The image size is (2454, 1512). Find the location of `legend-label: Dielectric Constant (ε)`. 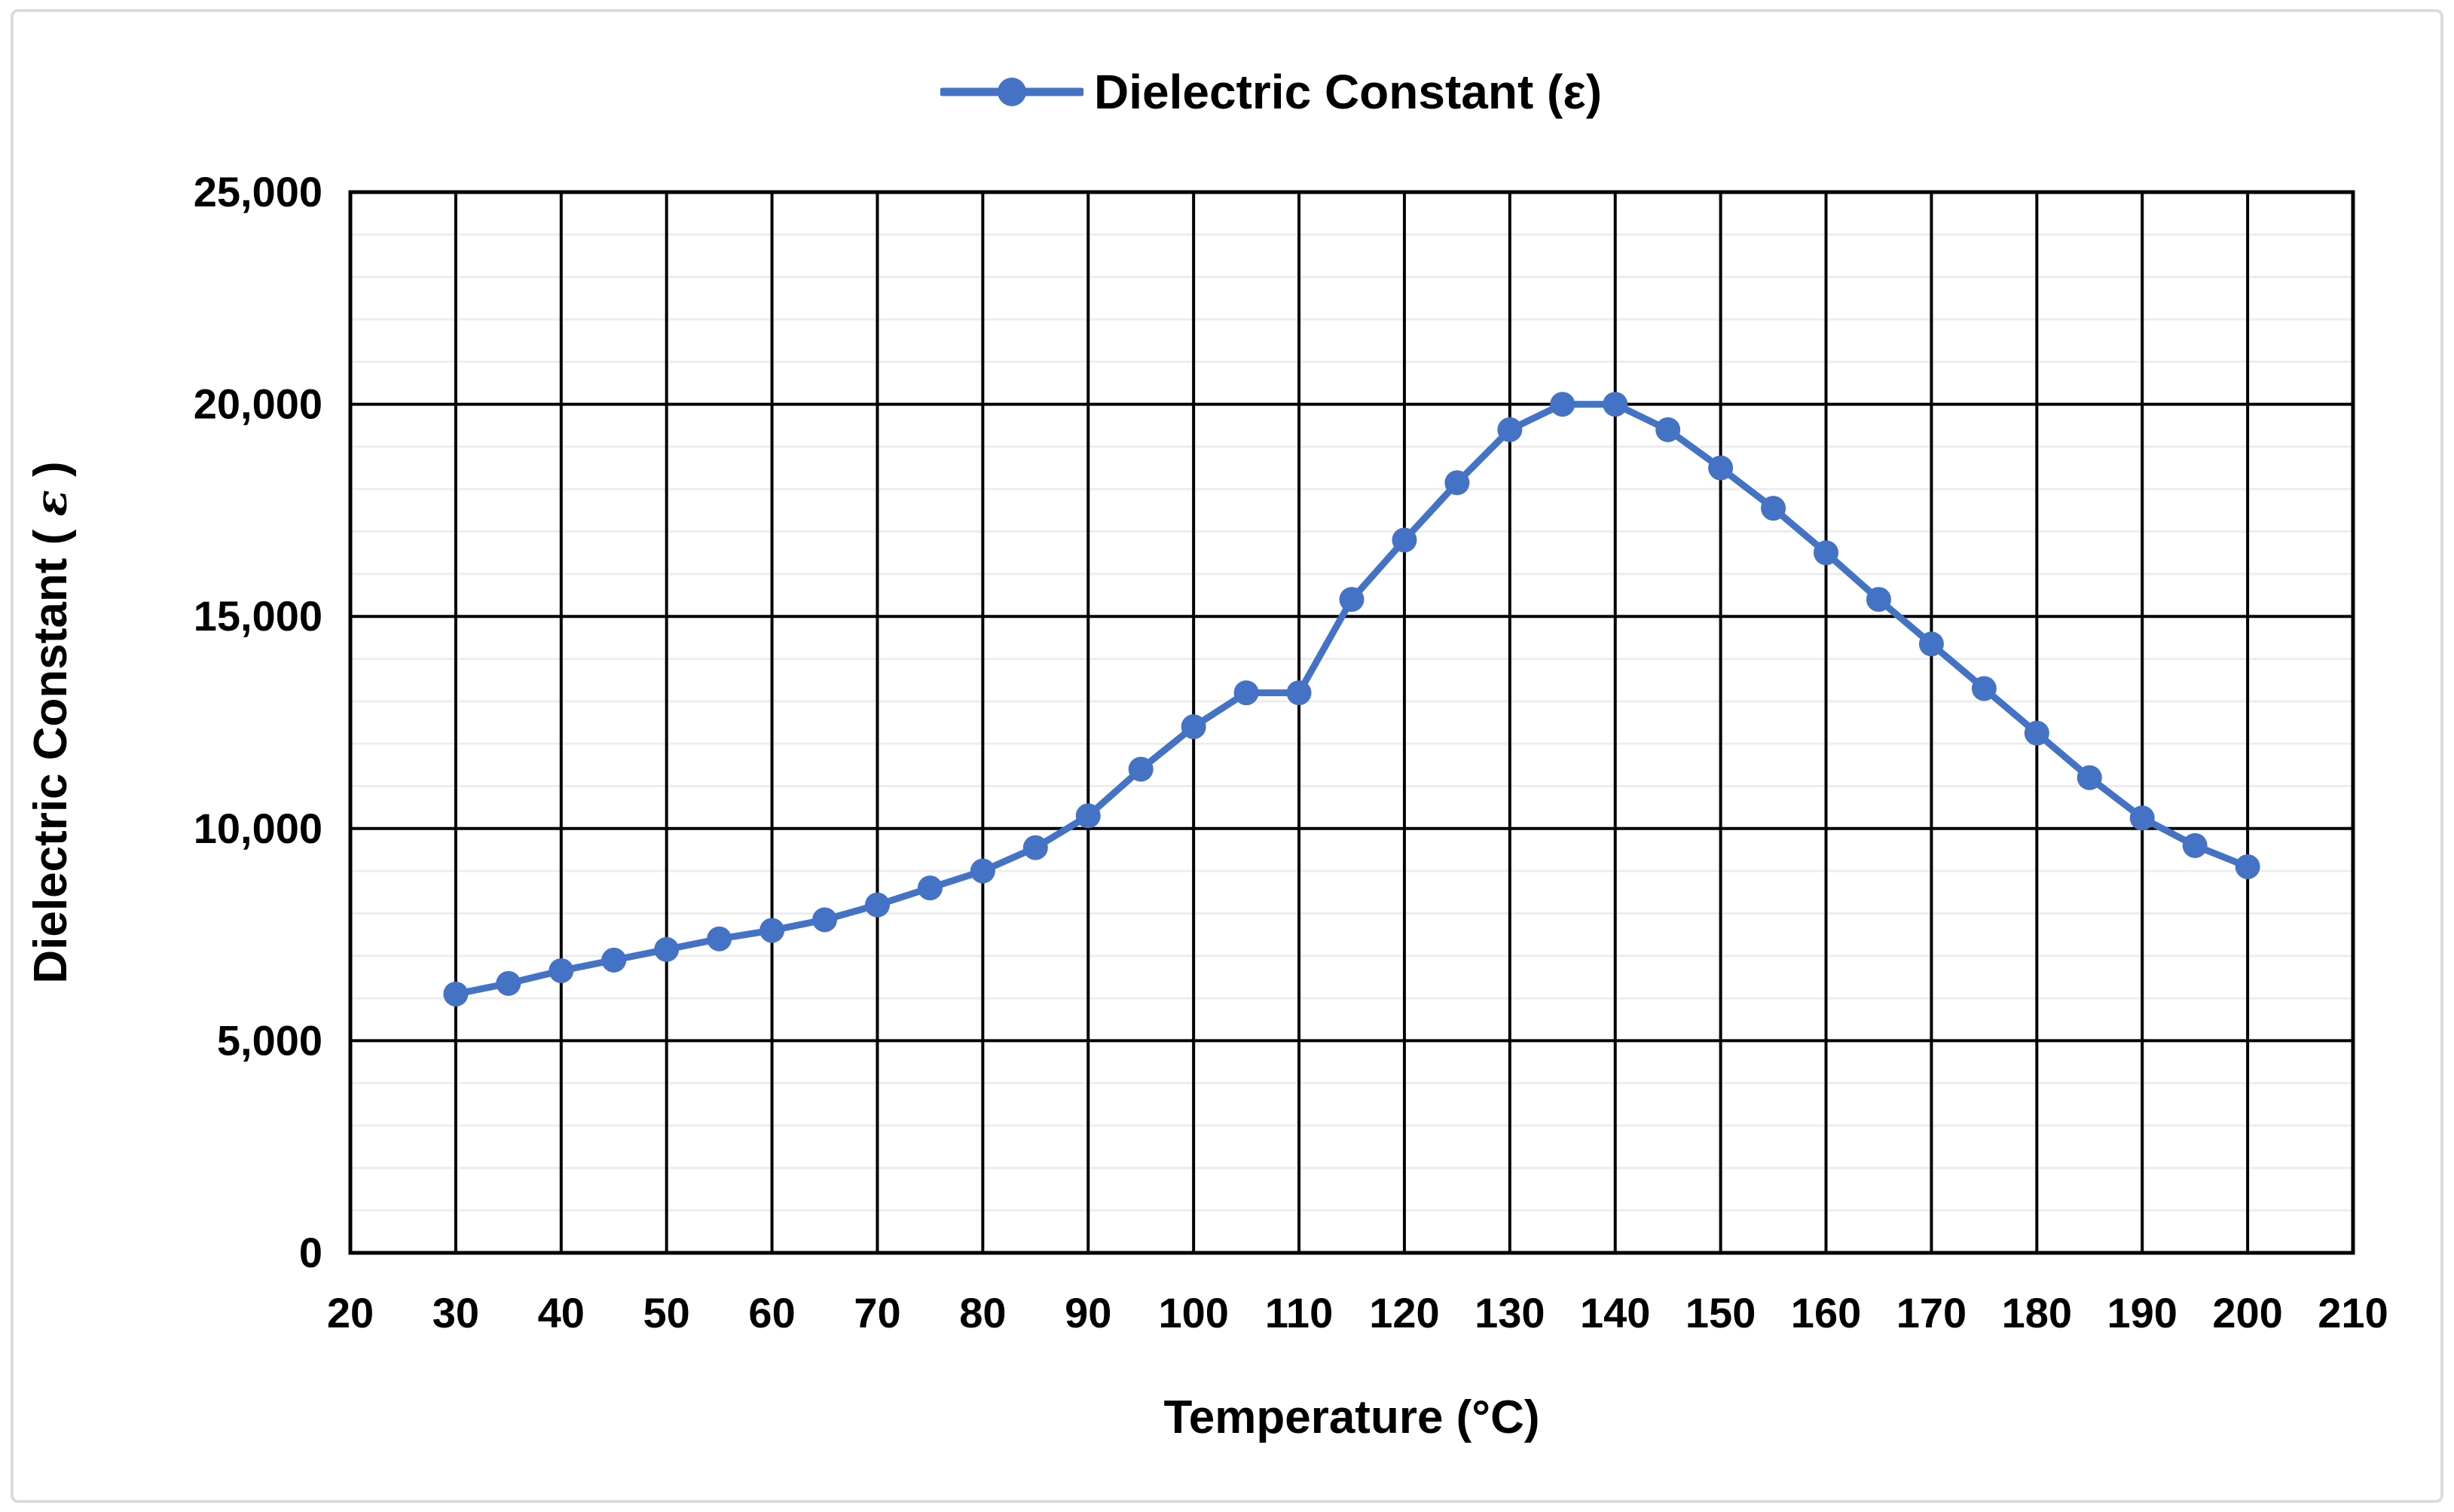

legend-label: Dielectric Constant (ε) is located at coordinates (1349, 92).